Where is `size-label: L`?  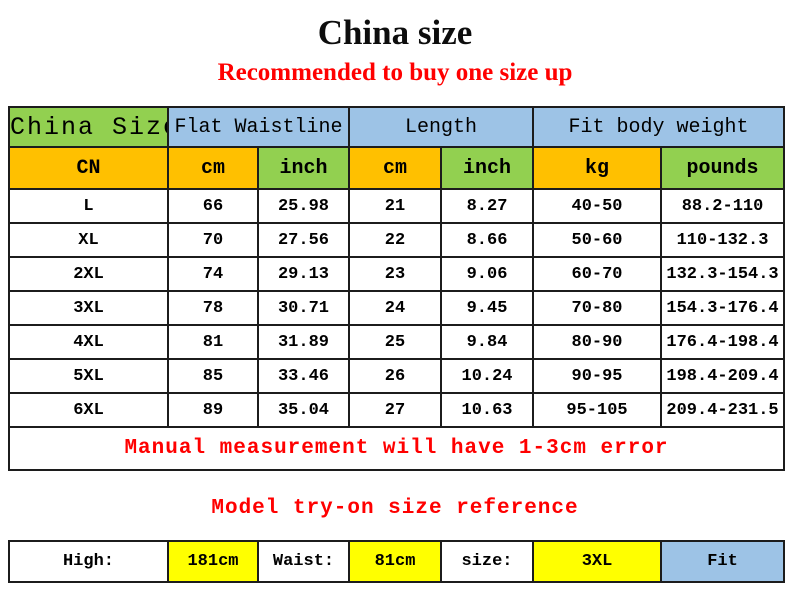 size-label: L is located at coordinates (88, 206).